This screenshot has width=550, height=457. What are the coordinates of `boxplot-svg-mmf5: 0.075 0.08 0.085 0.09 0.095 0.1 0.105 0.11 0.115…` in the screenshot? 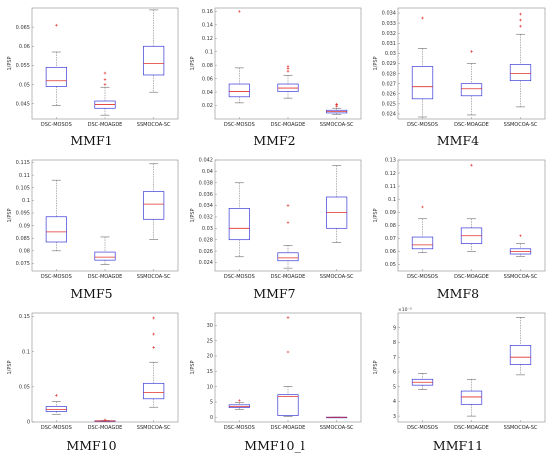 It's located at (93, 219).